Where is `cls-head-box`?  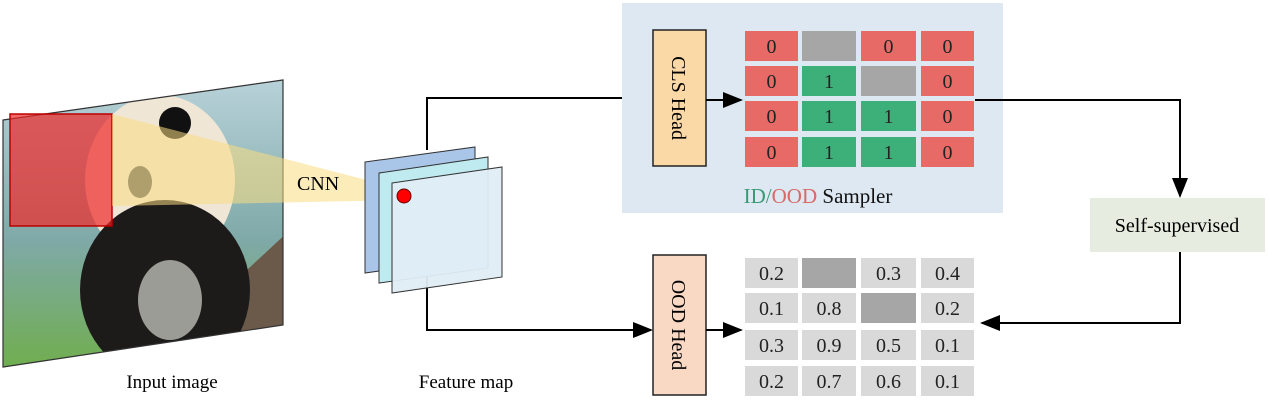
cls-head-box is located at coordinates (679, 98).